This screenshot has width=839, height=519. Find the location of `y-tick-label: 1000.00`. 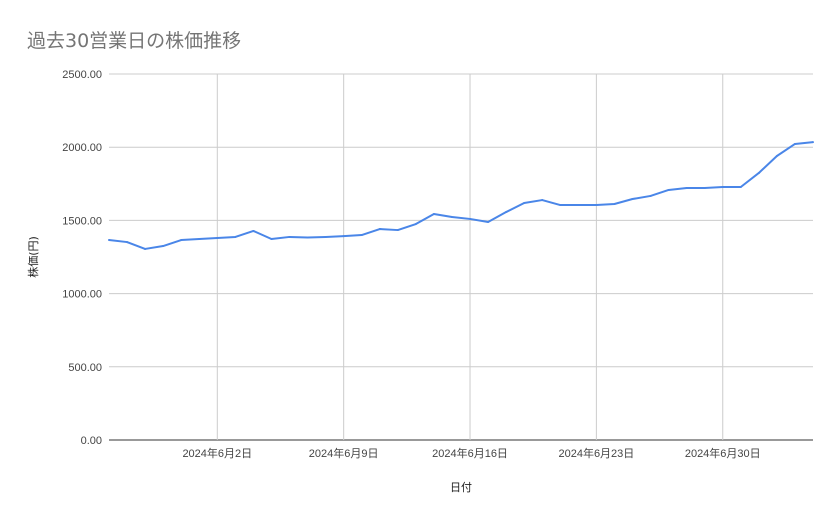

y-tick-label: 1000.00 is located at coordinates (82, 295).